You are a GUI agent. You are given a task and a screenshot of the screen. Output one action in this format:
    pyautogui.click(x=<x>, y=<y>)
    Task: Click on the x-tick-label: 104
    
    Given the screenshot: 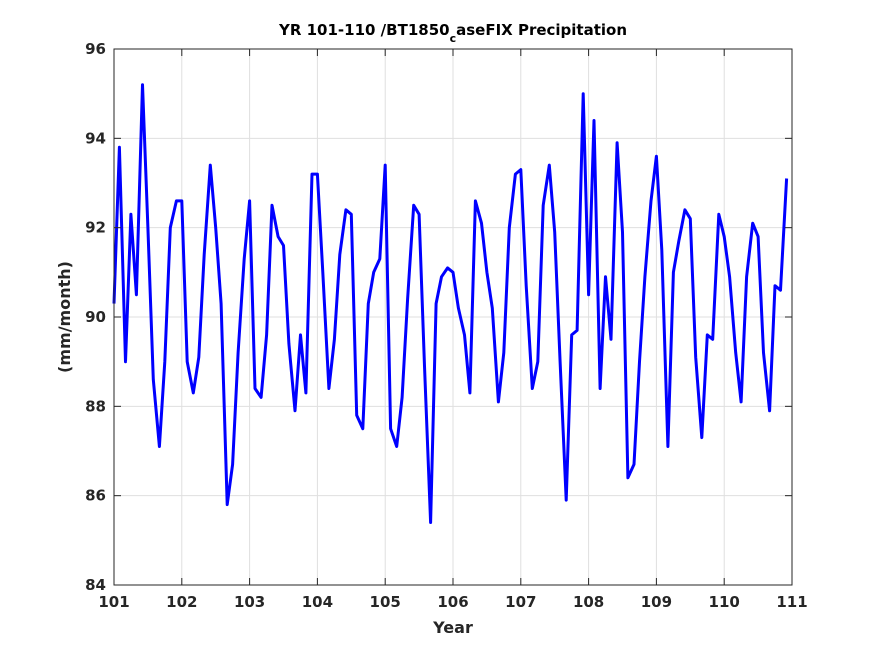 What is the action you would take?
    pyautogui.click(x=317, y=602)
    